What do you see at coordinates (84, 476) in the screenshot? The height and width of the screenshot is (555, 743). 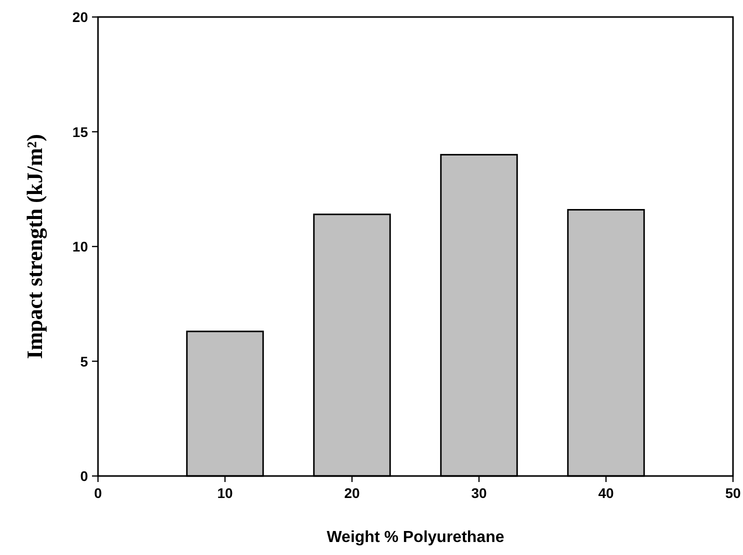 I see `y-tick-label: 0` at bounding box center [84, 476].